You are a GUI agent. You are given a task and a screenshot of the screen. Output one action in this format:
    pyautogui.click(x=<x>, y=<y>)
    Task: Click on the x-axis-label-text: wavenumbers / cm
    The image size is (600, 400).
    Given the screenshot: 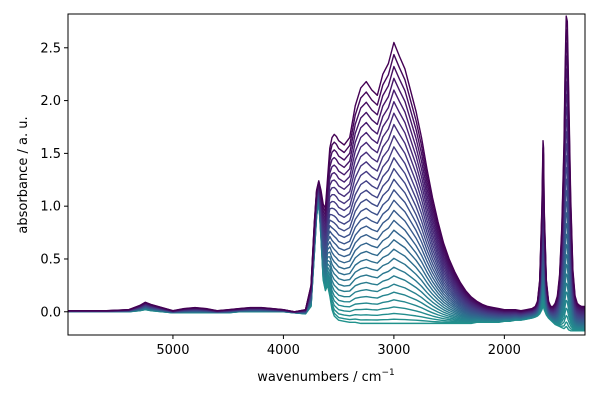 What is the action you would take?
    pyautogui.click(x=319, y=377)
    